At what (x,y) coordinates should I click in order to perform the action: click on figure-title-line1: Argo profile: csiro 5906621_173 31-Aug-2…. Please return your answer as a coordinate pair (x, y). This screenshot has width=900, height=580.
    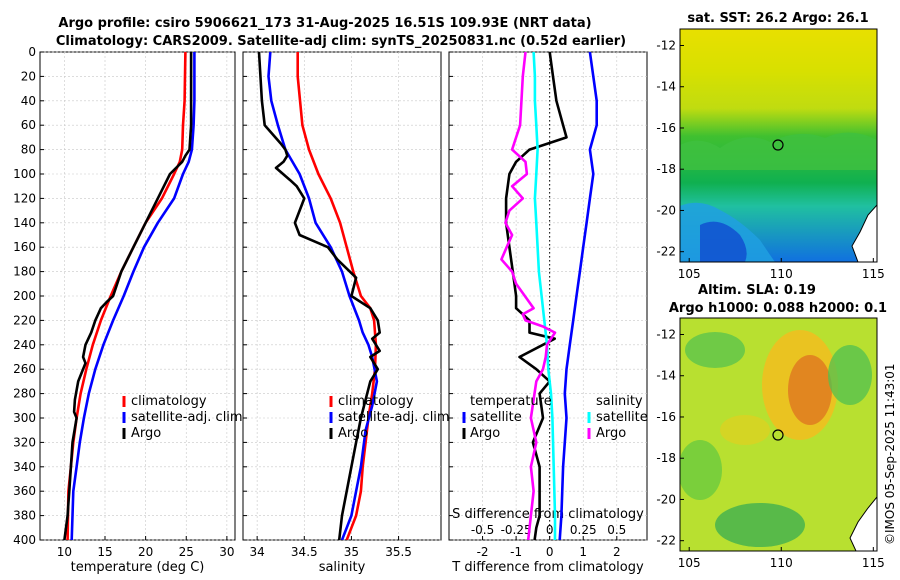
    Looking at the image, I should click on (324, 23).